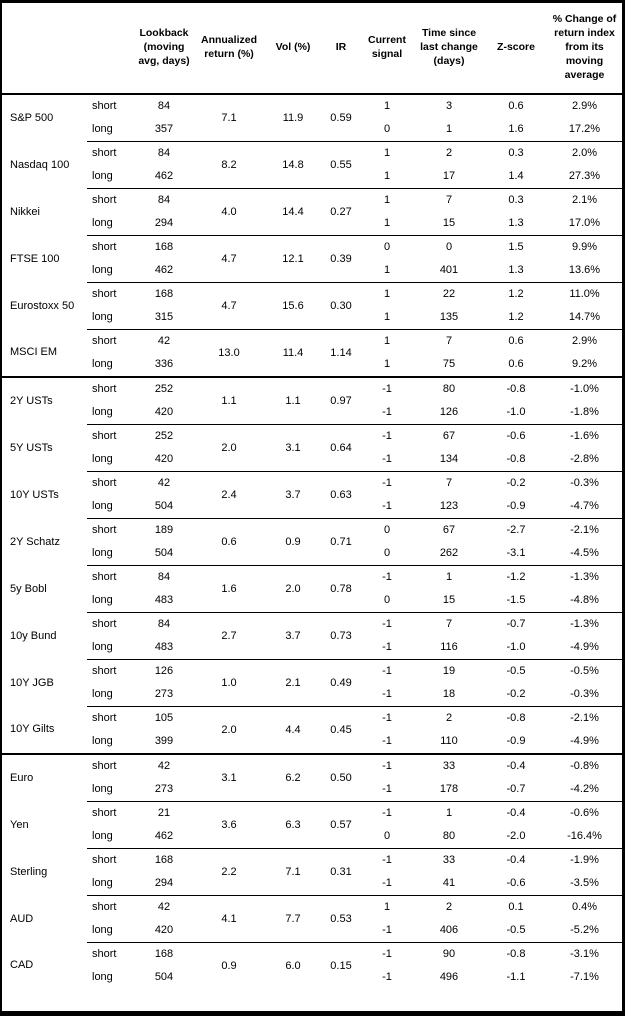 This screenshot has height=1016, width=625. What do you see at coordinates (516, 553) in the screenshot?
I see `zscore-value: -3.1` at bounding box center [516, 553].